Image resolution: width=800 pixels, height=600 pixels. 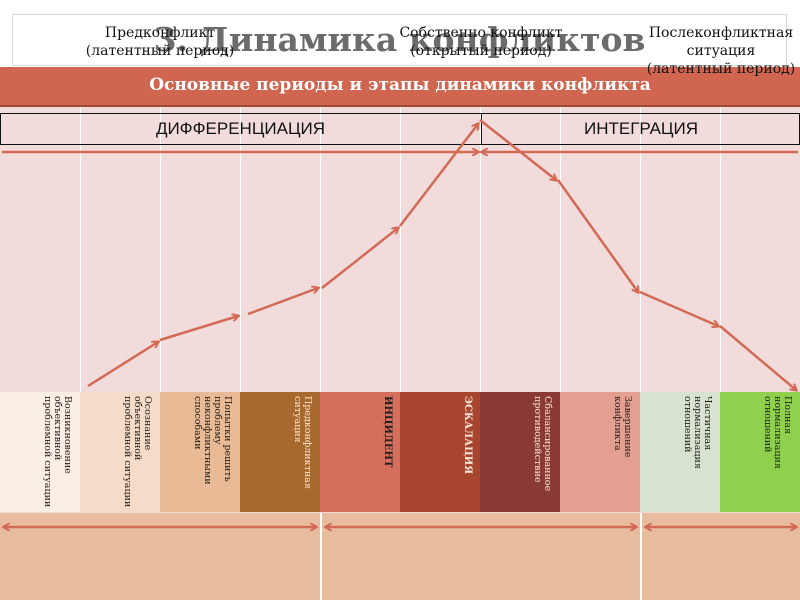 I want to click on period-2-title: Собственно конфликт, so click(x=481, y=33).